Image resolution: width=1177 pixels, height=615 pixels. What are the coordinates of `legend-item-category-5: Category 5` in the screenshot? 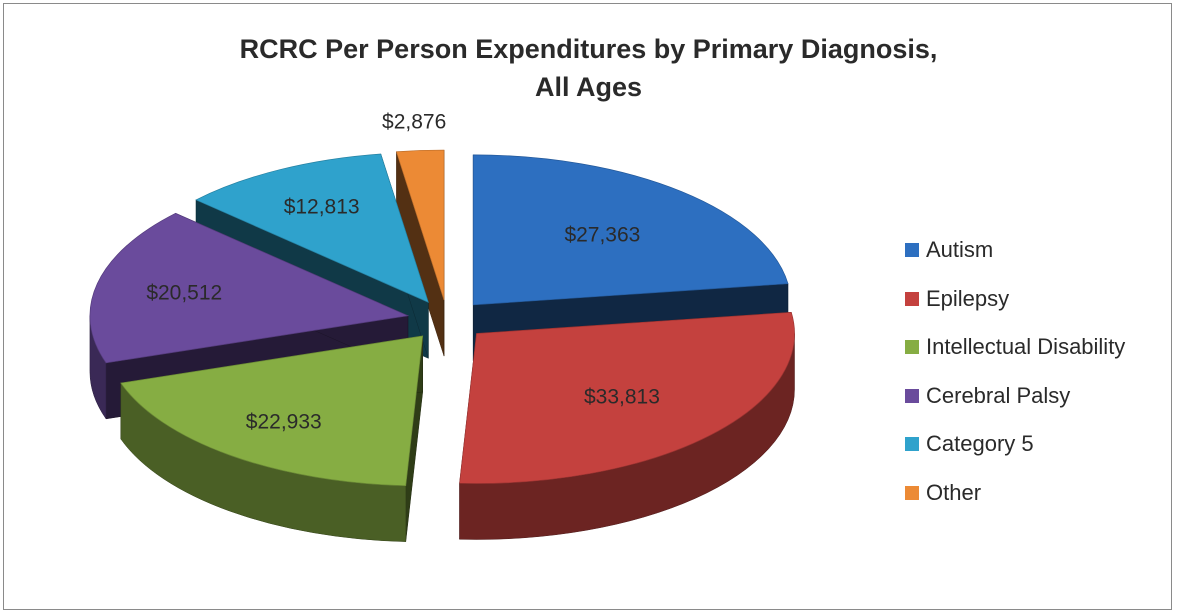 It's located at (1015, 444).